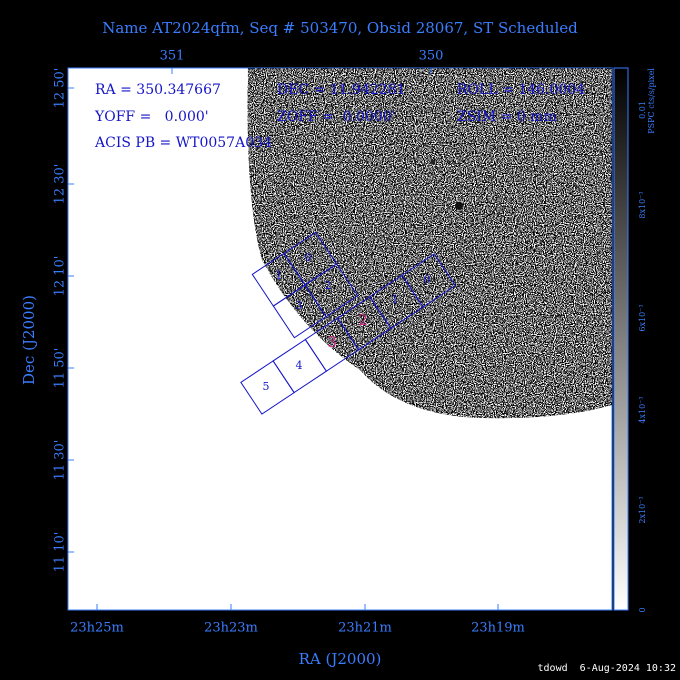 Image resolution: width=680 pixels, height=680 pixels. Describe the element at coordinates (336, 117) in the screenshot. I see `parameter: ZOFF = 0.0000'` at that location.